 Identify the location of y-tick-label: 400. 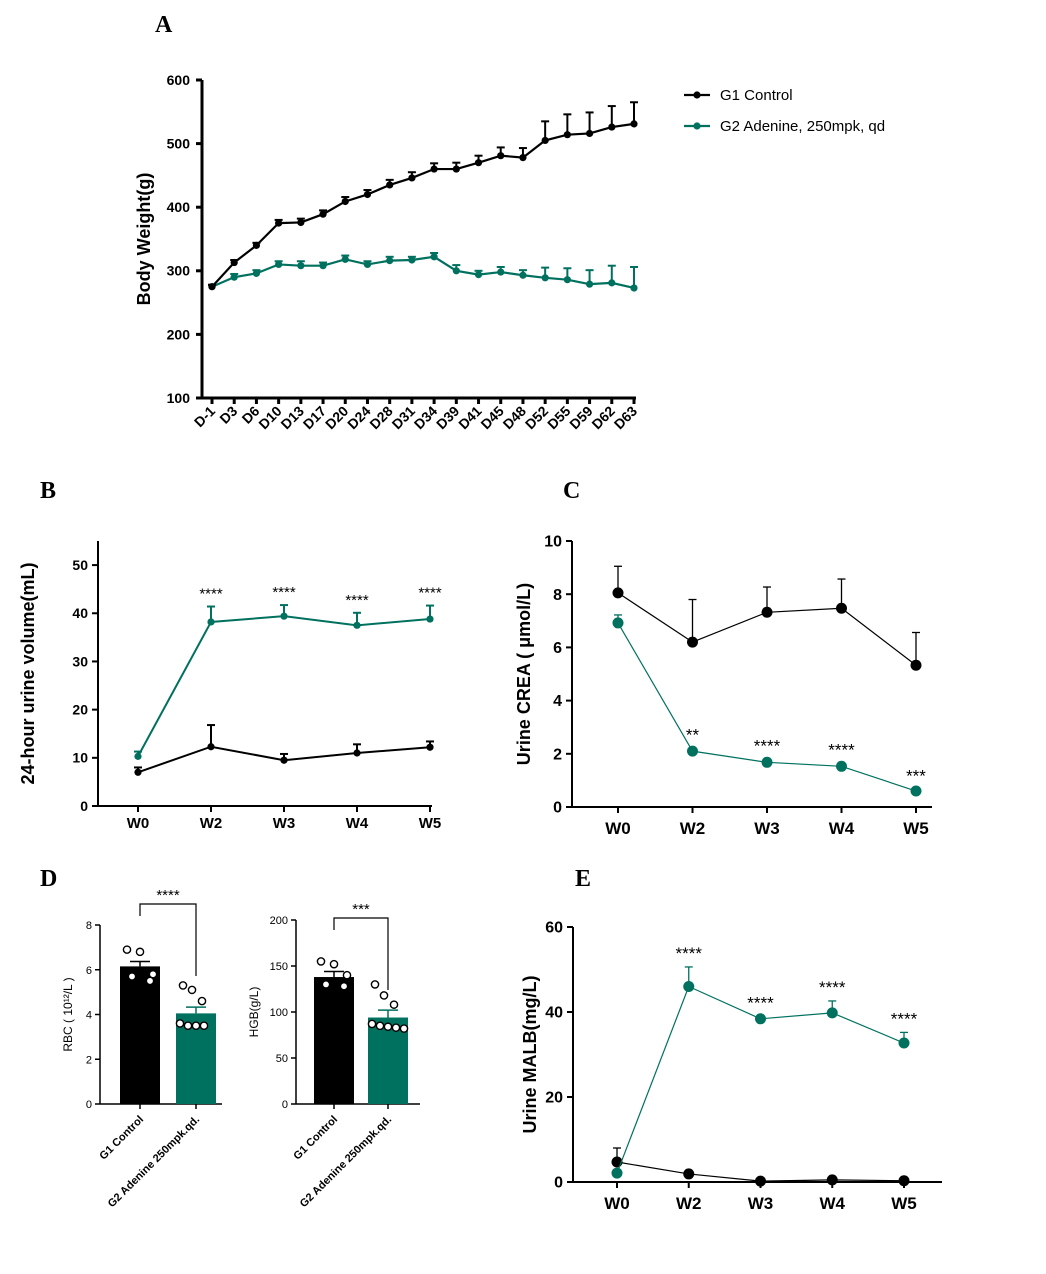
(179, 207).